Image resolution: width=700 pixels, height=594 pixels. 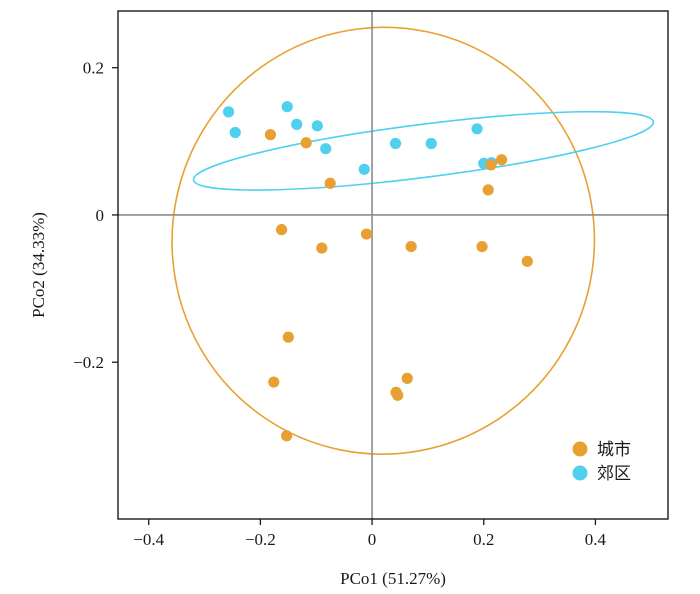 What do you see at coordinates (100, 215) in the screenshot?
I see `y-tick-label: 0` at bounding box center [100, 215].